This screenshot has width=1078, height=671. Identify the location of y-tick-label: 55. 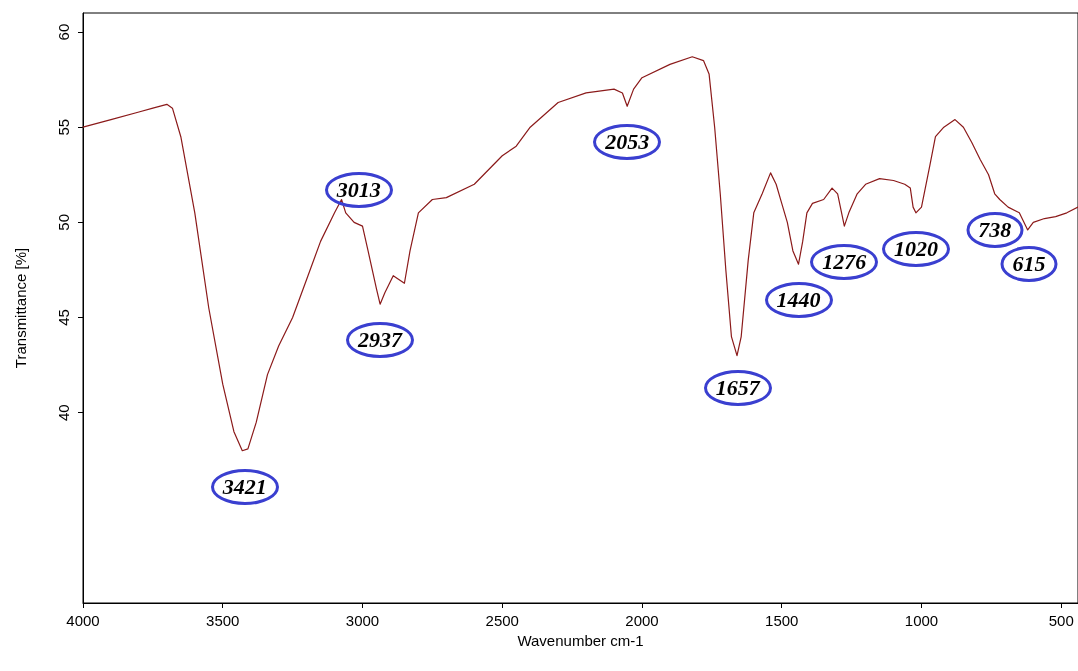
(63, 127).